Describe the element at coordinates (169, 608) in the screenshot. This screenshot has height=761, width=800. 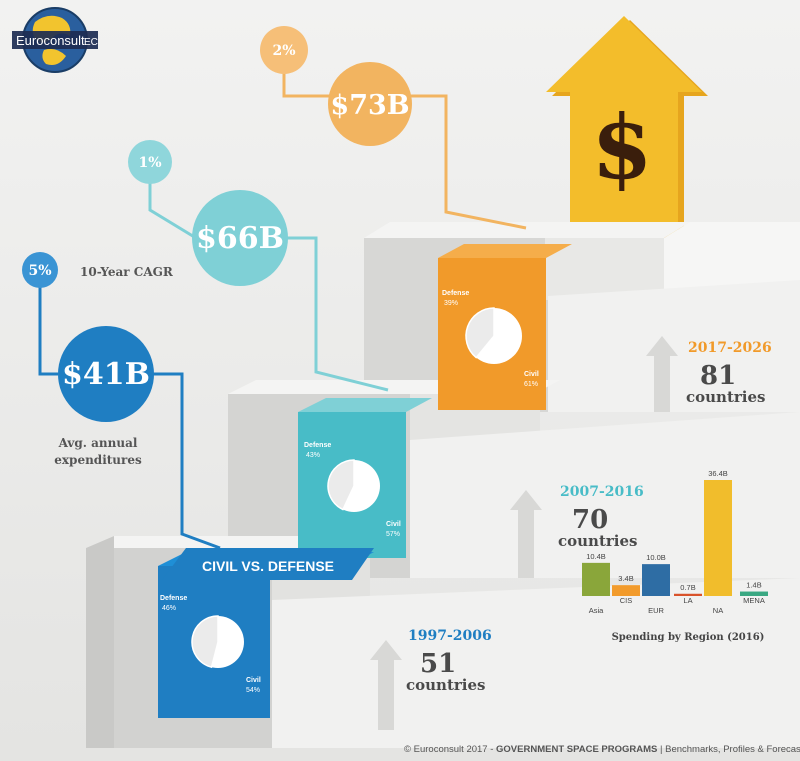
I see `pie-pct-defense: 46%` at that location.